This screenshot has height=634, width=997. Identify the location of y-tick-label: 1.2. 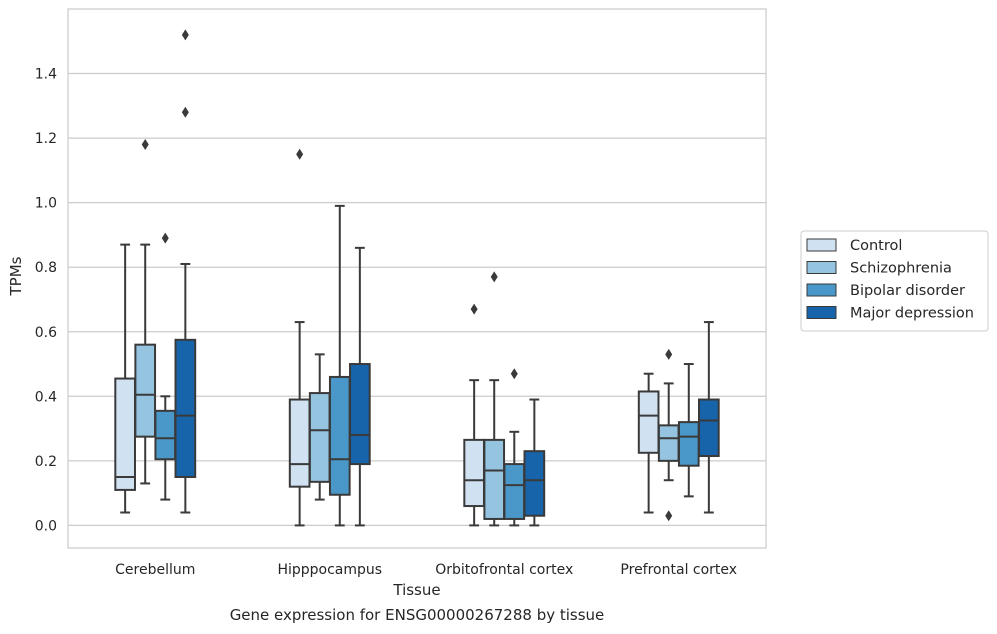
(46, 139).